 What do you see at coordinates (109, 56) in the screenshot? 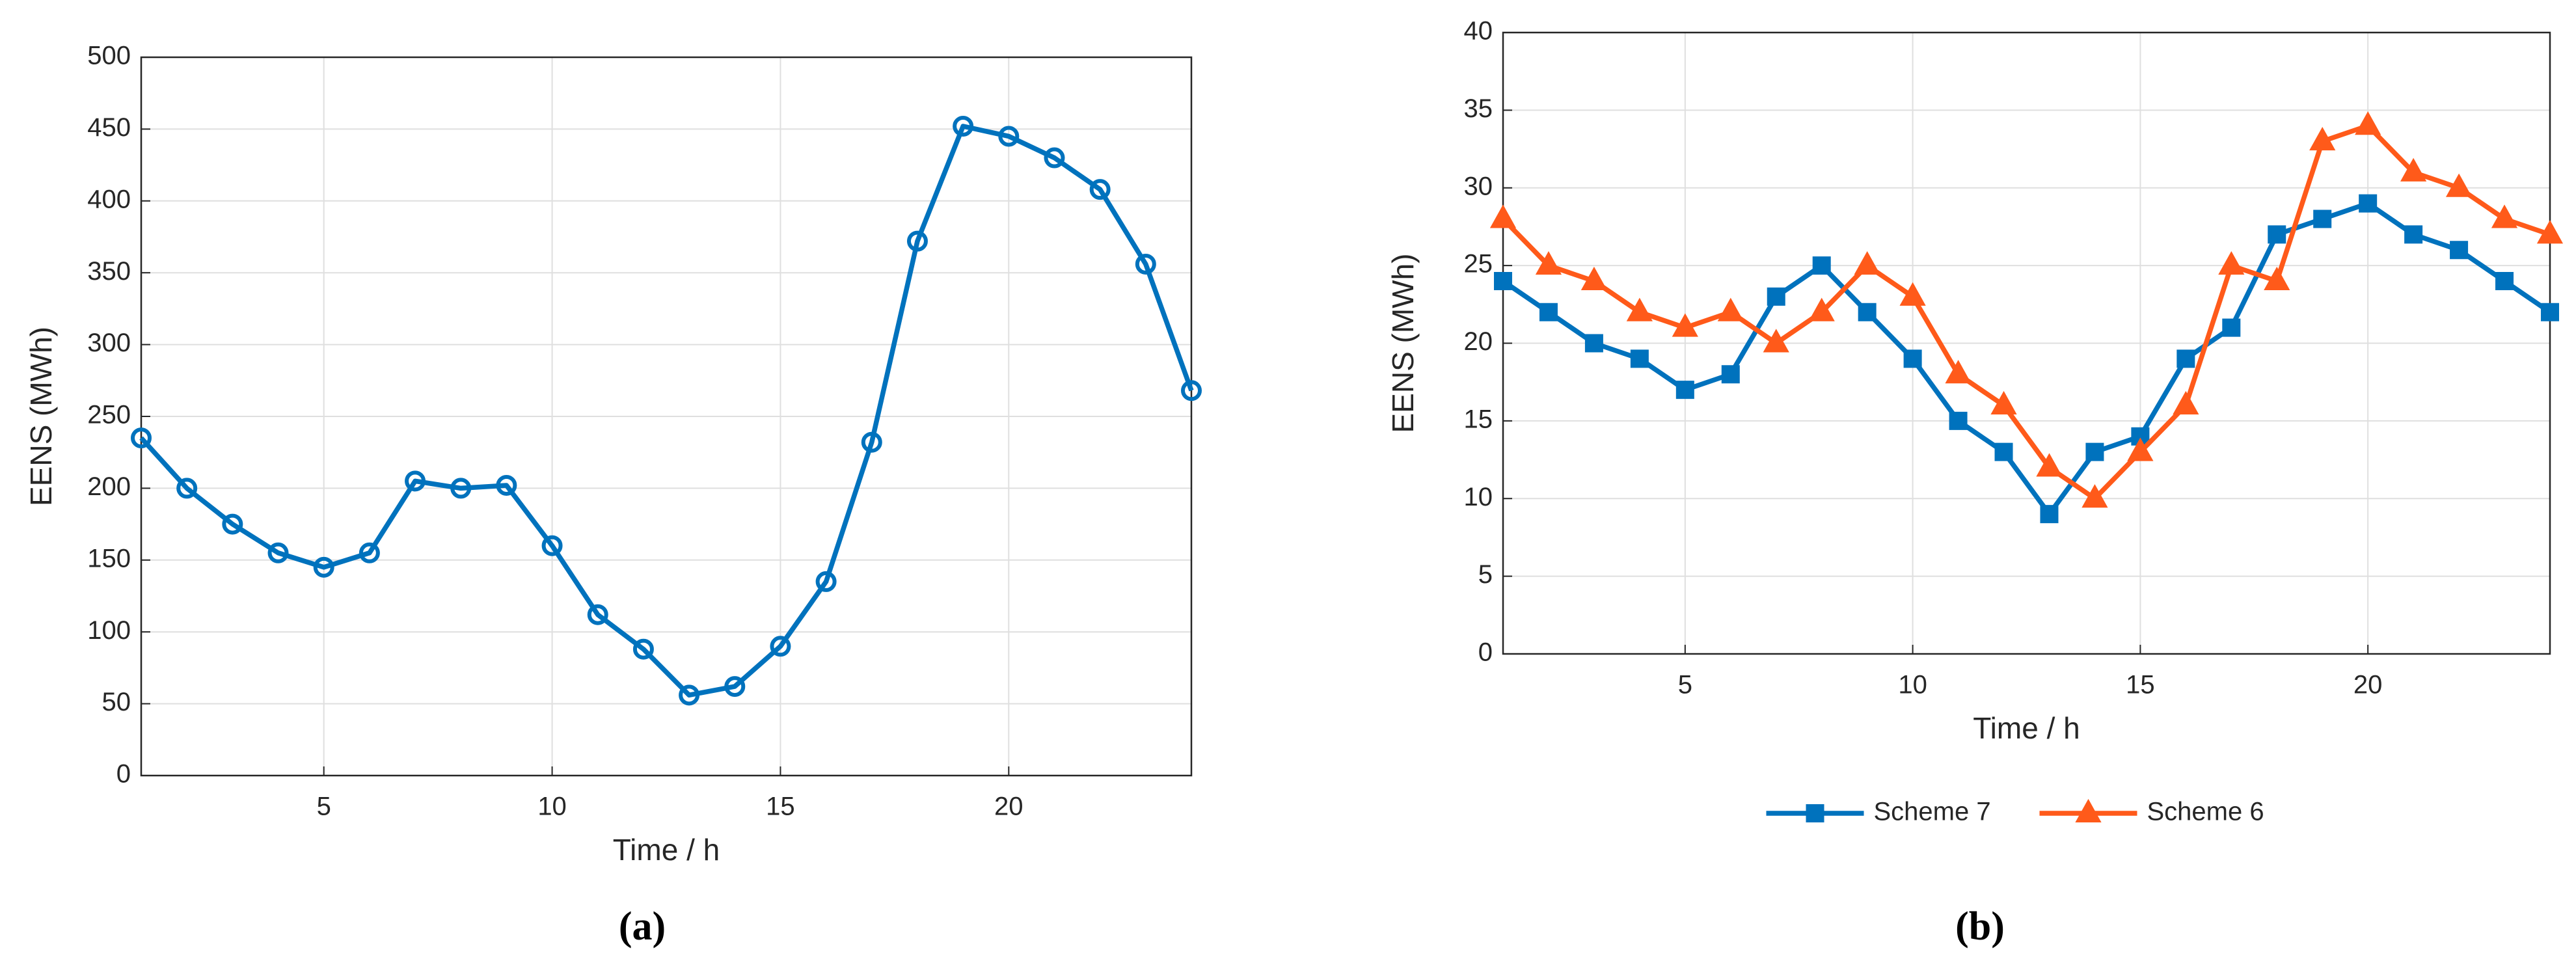
I see `y-tick-label: 500` at bounding box center [109, 56].